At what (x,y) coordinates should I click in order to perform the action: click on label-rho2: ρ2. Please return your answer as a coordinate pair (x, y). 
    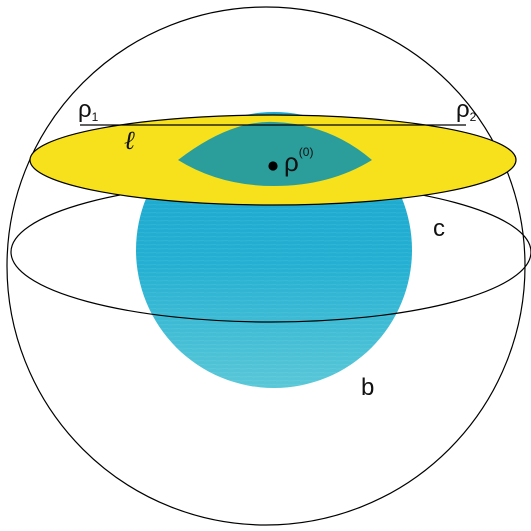
    Looking at the image, I should click on (466, 110).